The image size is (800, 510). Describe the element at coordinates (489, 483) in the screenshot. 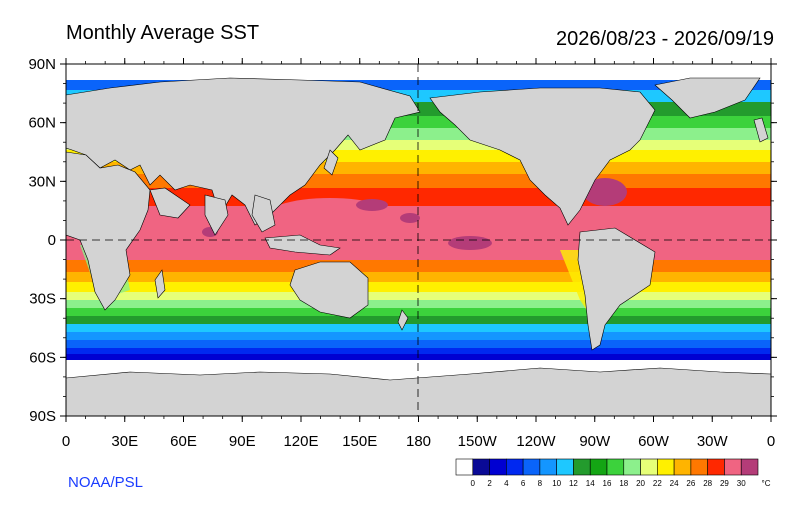

I see `colorbar-label: 2` at that location.